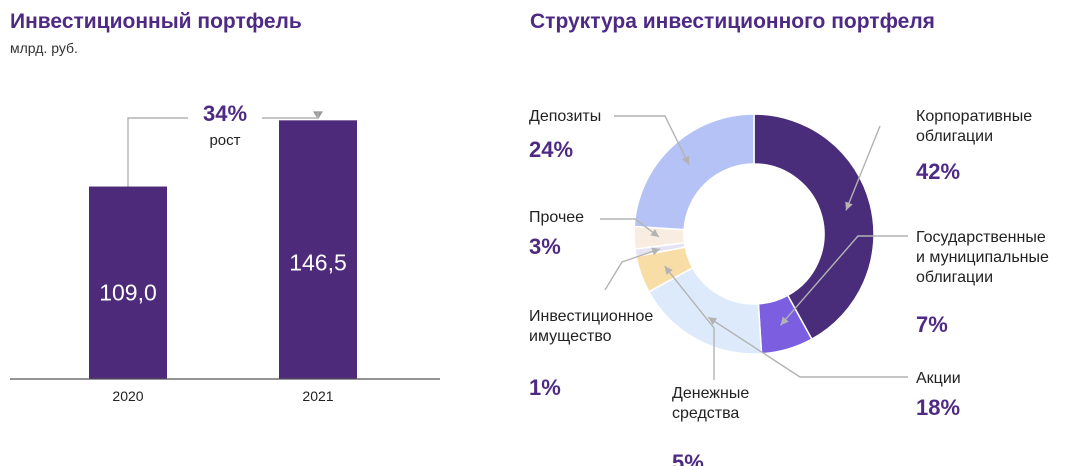 The height and width of the screenshot is (466, 1079). Describe the element at coordinates (157, 152) in the screenshot. I see `growth-arrow-line` at that location.